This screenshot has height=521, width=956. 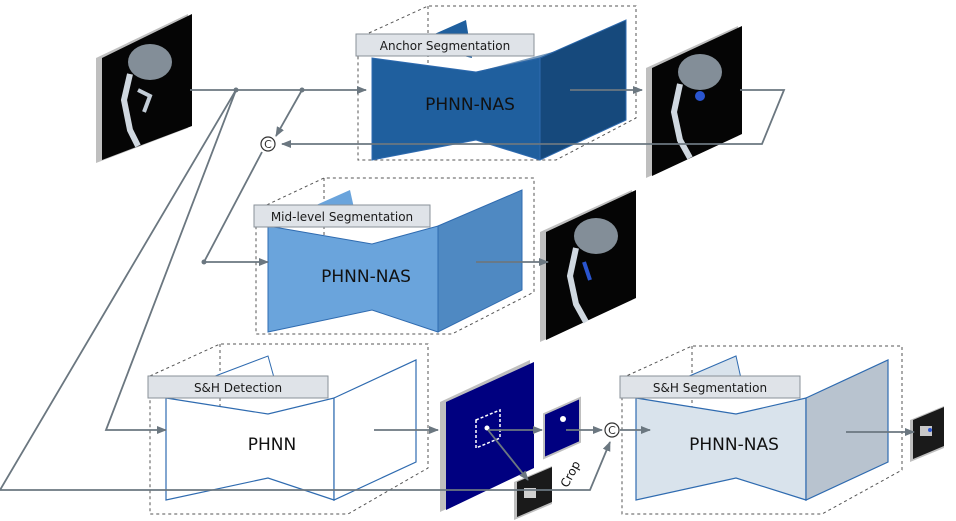 What do you see at coordinates (734, 445) in the screenshot?
I see `sh-net-label: PHNN-NAS` at bounding box center [734, 445].